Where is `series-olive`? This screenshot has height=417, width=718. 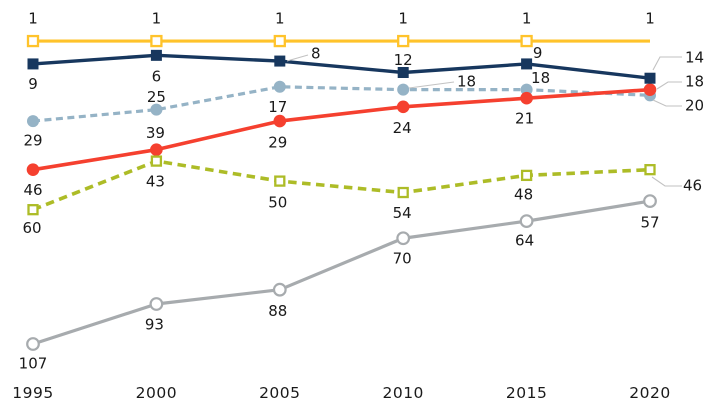 series-olive is located at coordinates (341, 185).